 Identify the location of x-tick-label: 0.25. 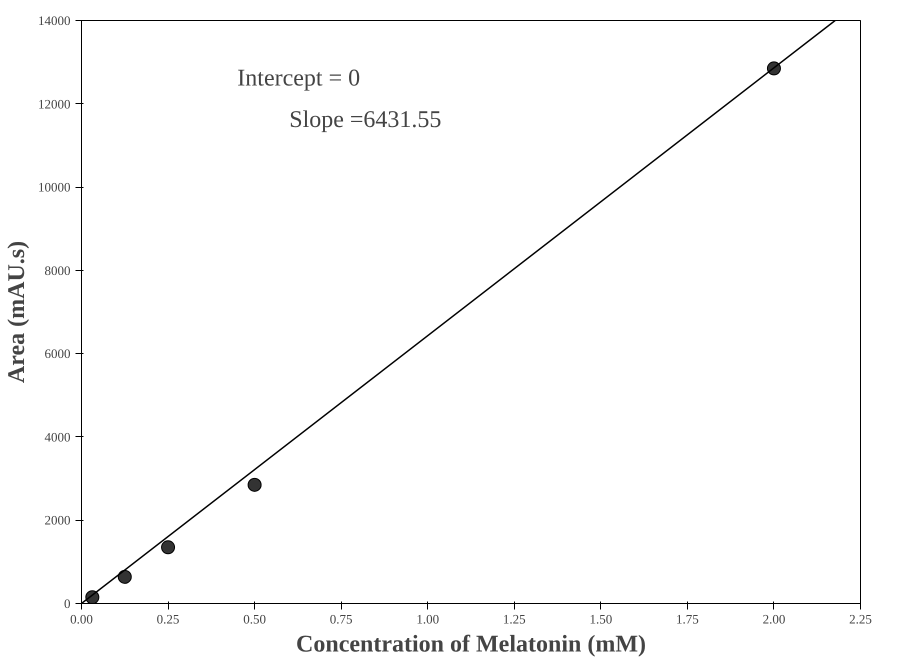
(168, 619).